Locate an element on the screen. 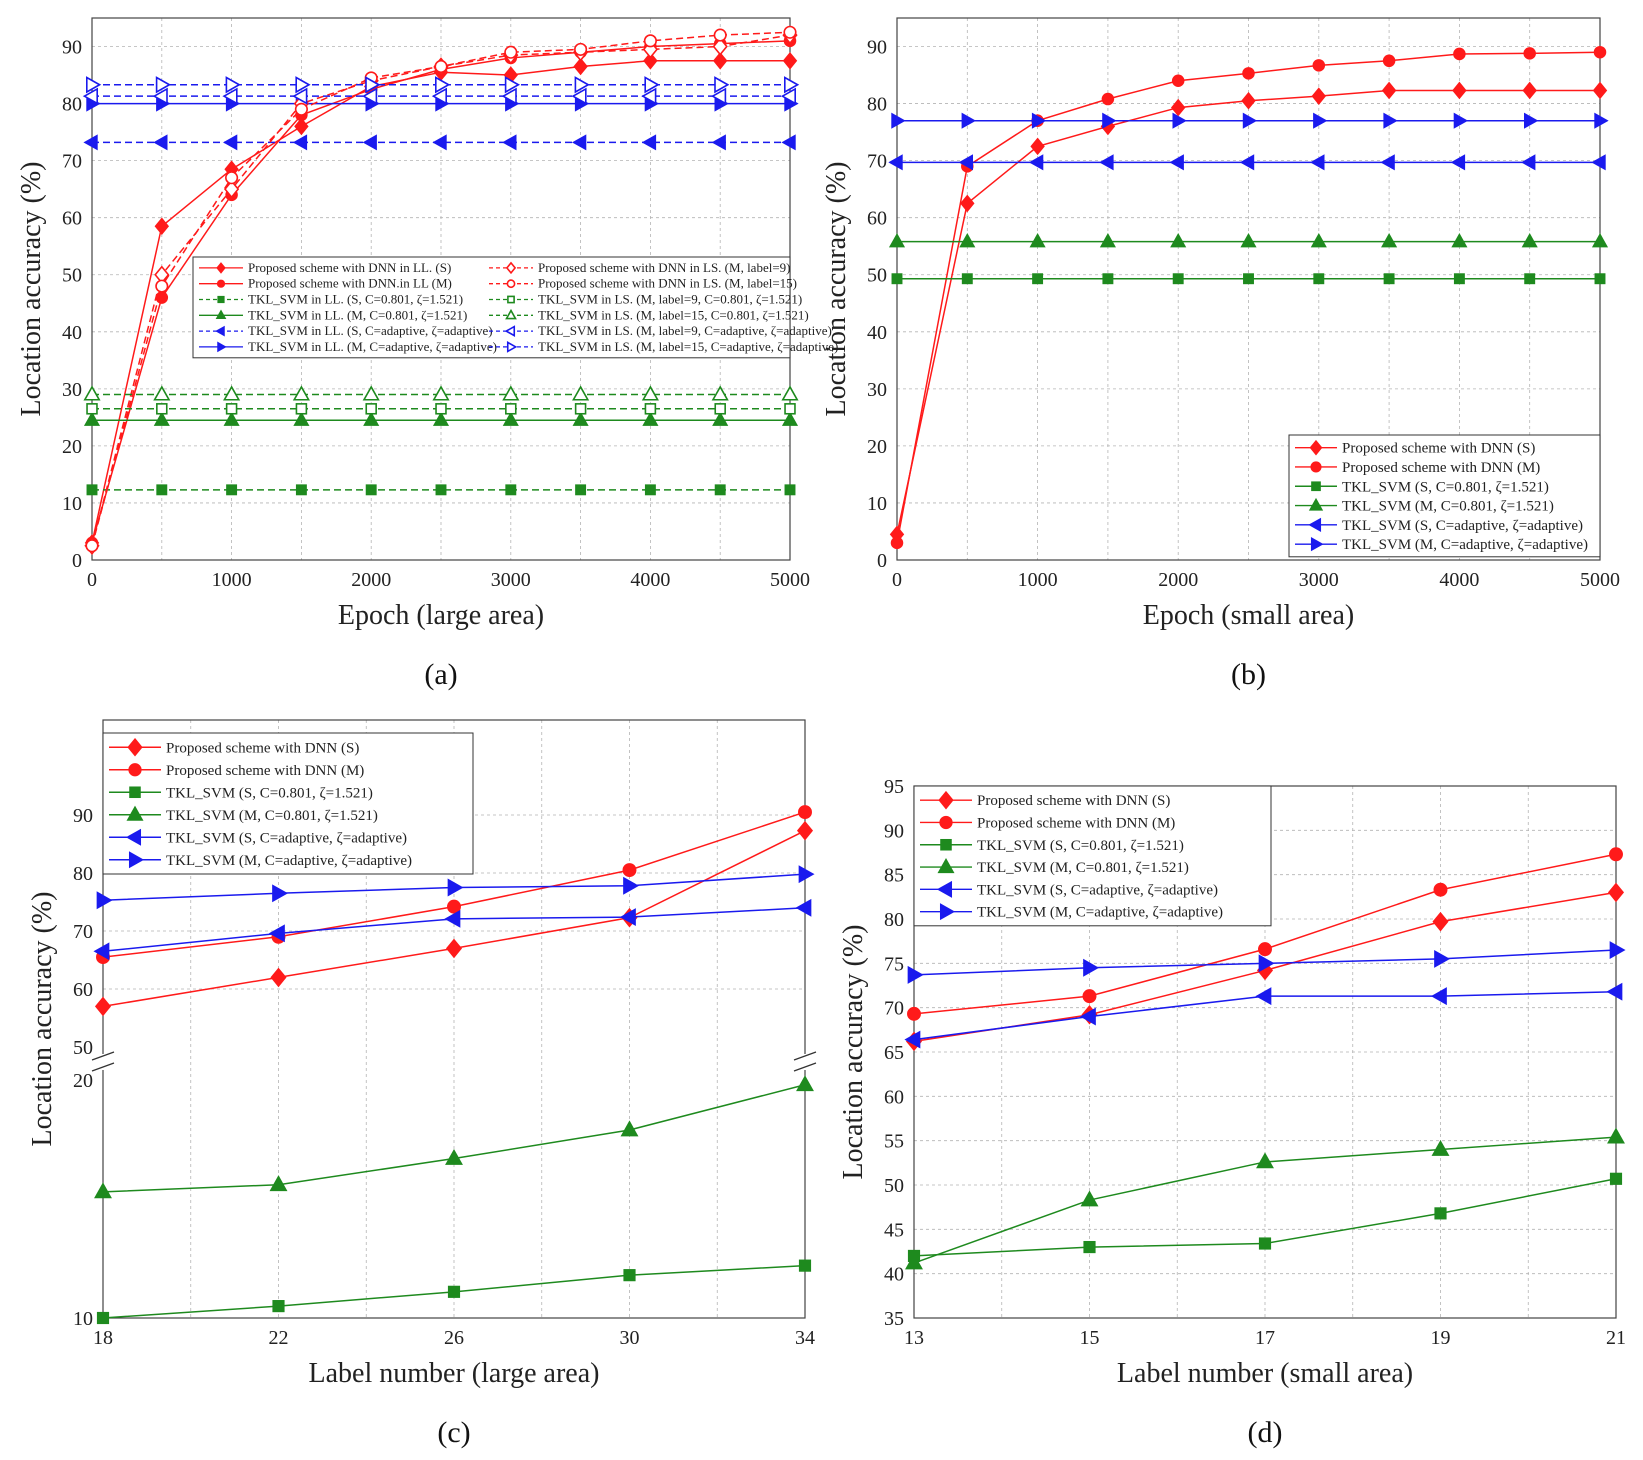 The image size is (1643, 1460). panel-d-ytick-11: 90 is located at coordinates (894, 831).